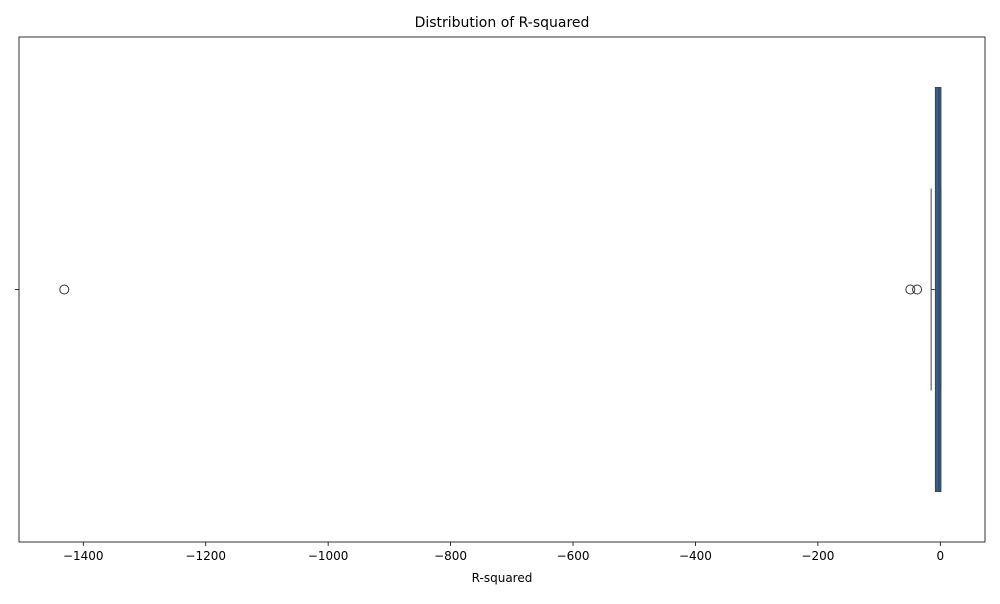 This screenshot has width=1000, height=604. Describe the element at coordinates (205, 556) in the screenshot. I see `x-tick-label: −1200` at that location.